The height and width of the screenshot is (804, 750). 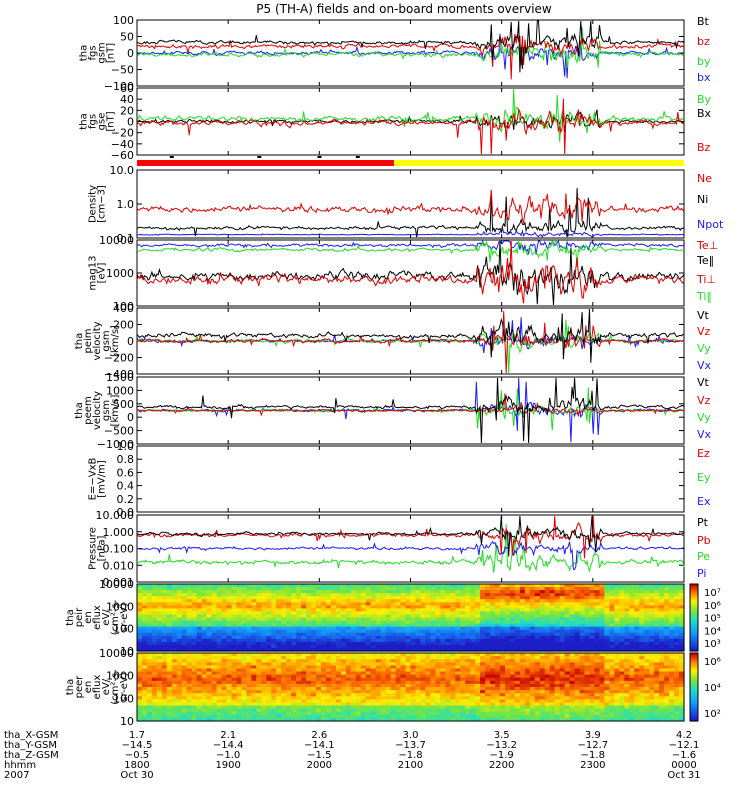 What do you see at coordinates (704, 178) in the screenshot?
I see `legend-entry: Ne` at bounding box center [704, 178].